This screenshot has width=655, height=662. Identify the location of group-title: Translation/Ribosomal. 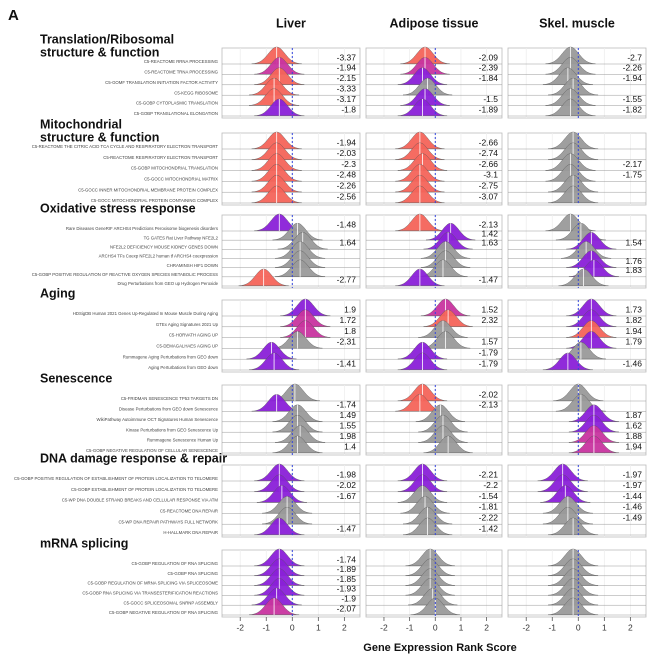
(107, 39).